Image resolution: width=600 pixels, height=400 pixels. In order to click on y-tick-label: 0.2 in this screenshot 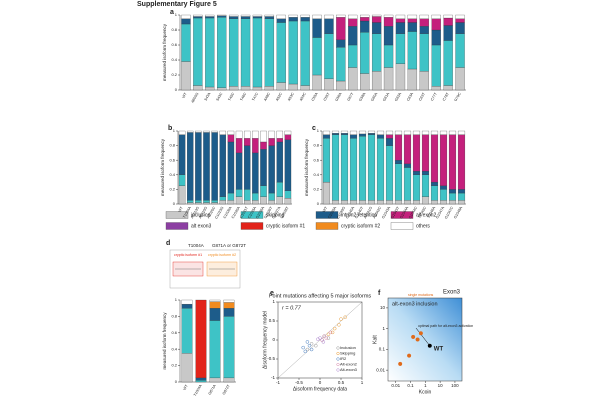, I will do `click(174, 365)`.